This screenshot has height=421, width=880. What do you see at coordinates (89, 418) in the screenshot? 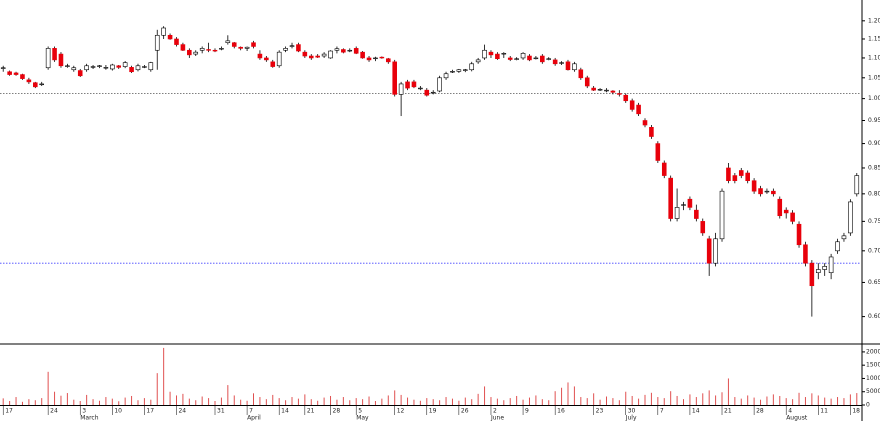
I see `month-label: March` at bounding box center [89, 418].